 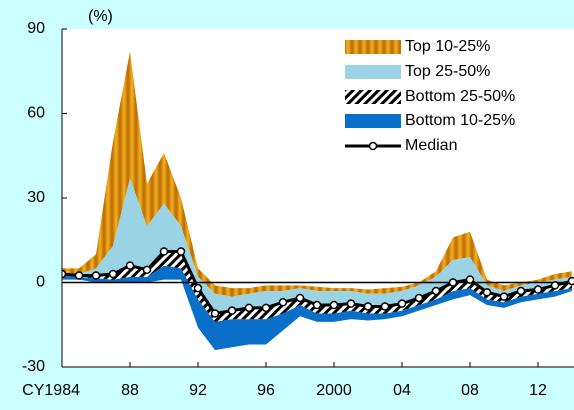 I want to click on y-axis-label: (%), so click(x=100, y=16).